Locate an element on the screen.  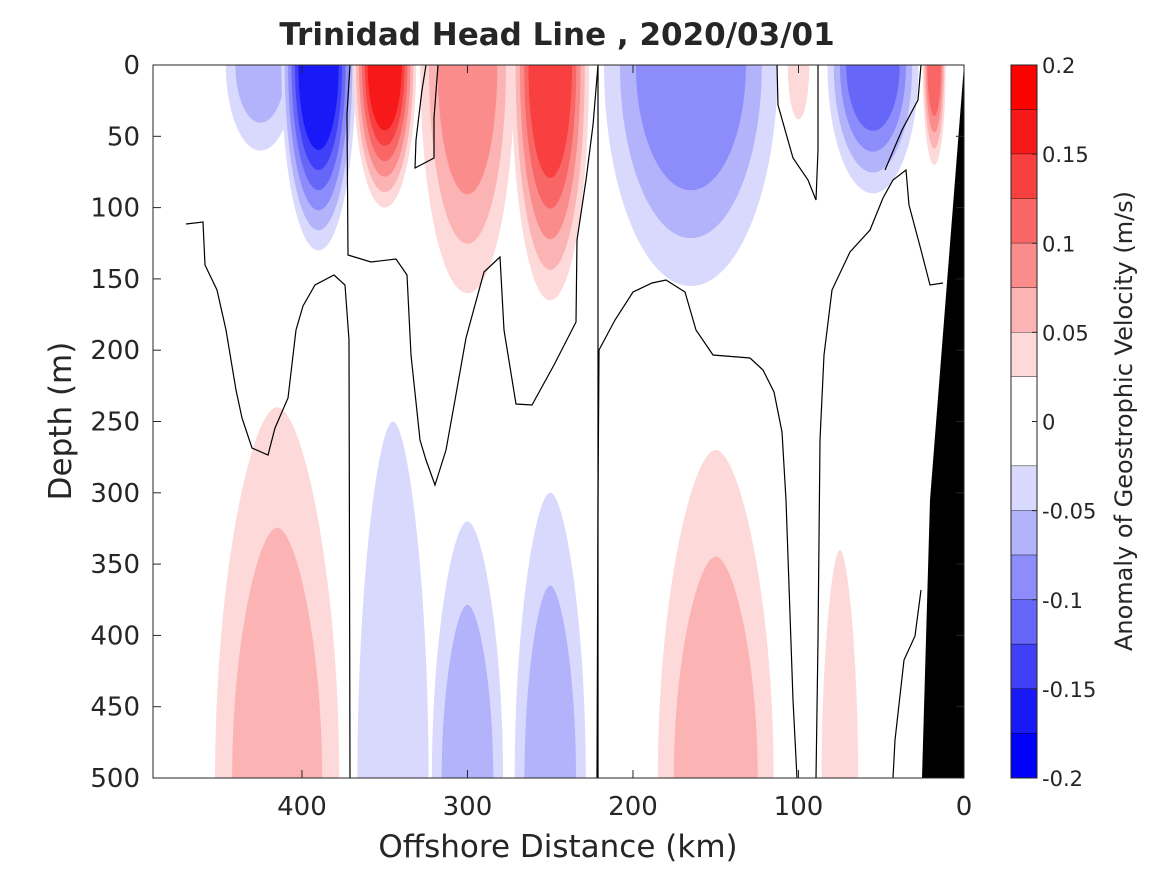
colorbar-tick-label: -0.1 is located at coordinates (1062, 601).